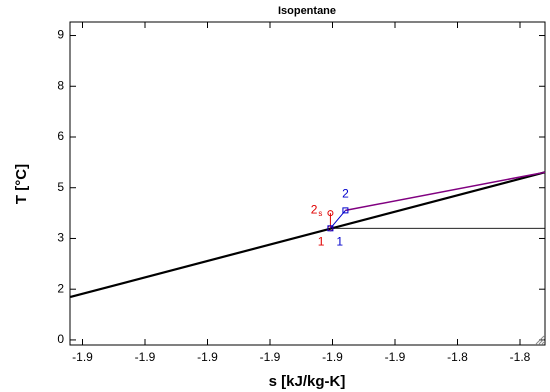  I want to click on y-tick-label: 8, so click(60, 85).